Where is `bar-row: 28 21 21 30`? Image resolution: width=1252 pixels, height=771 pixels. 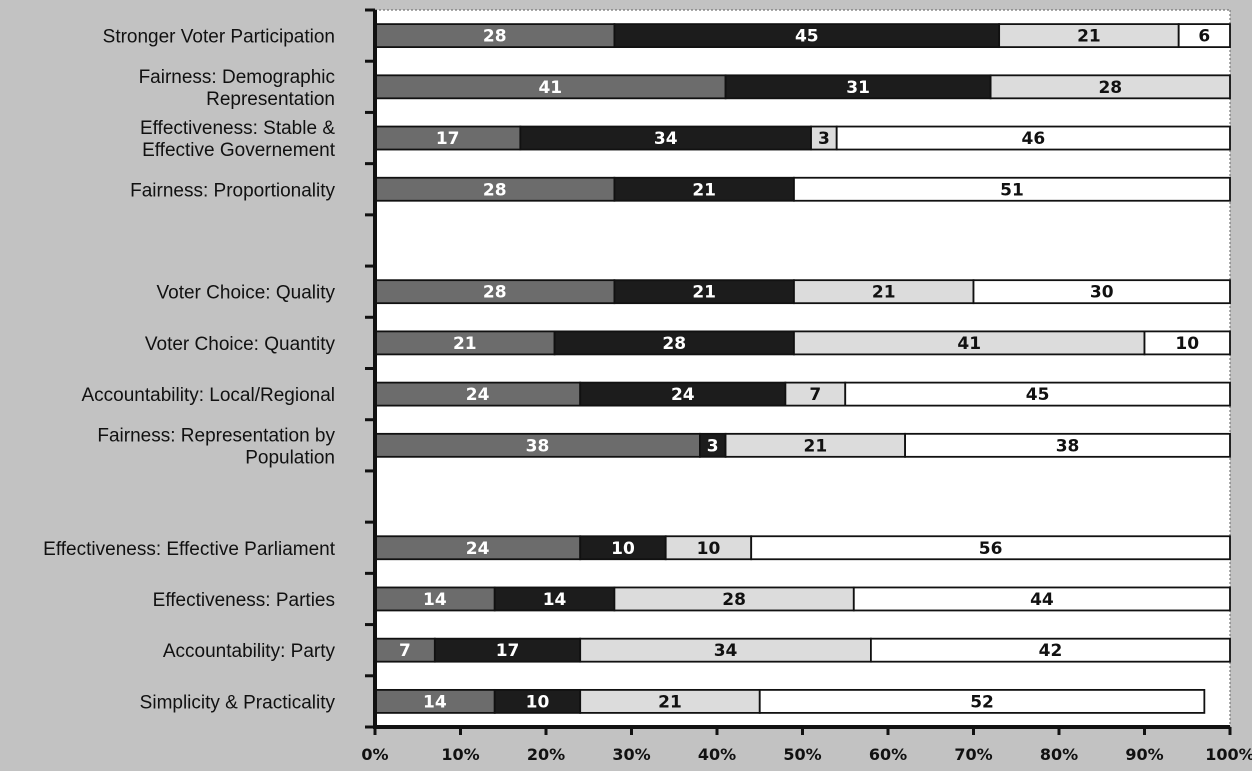
bar-row: 28 21 21 30 is located at coordinates (802, 292).